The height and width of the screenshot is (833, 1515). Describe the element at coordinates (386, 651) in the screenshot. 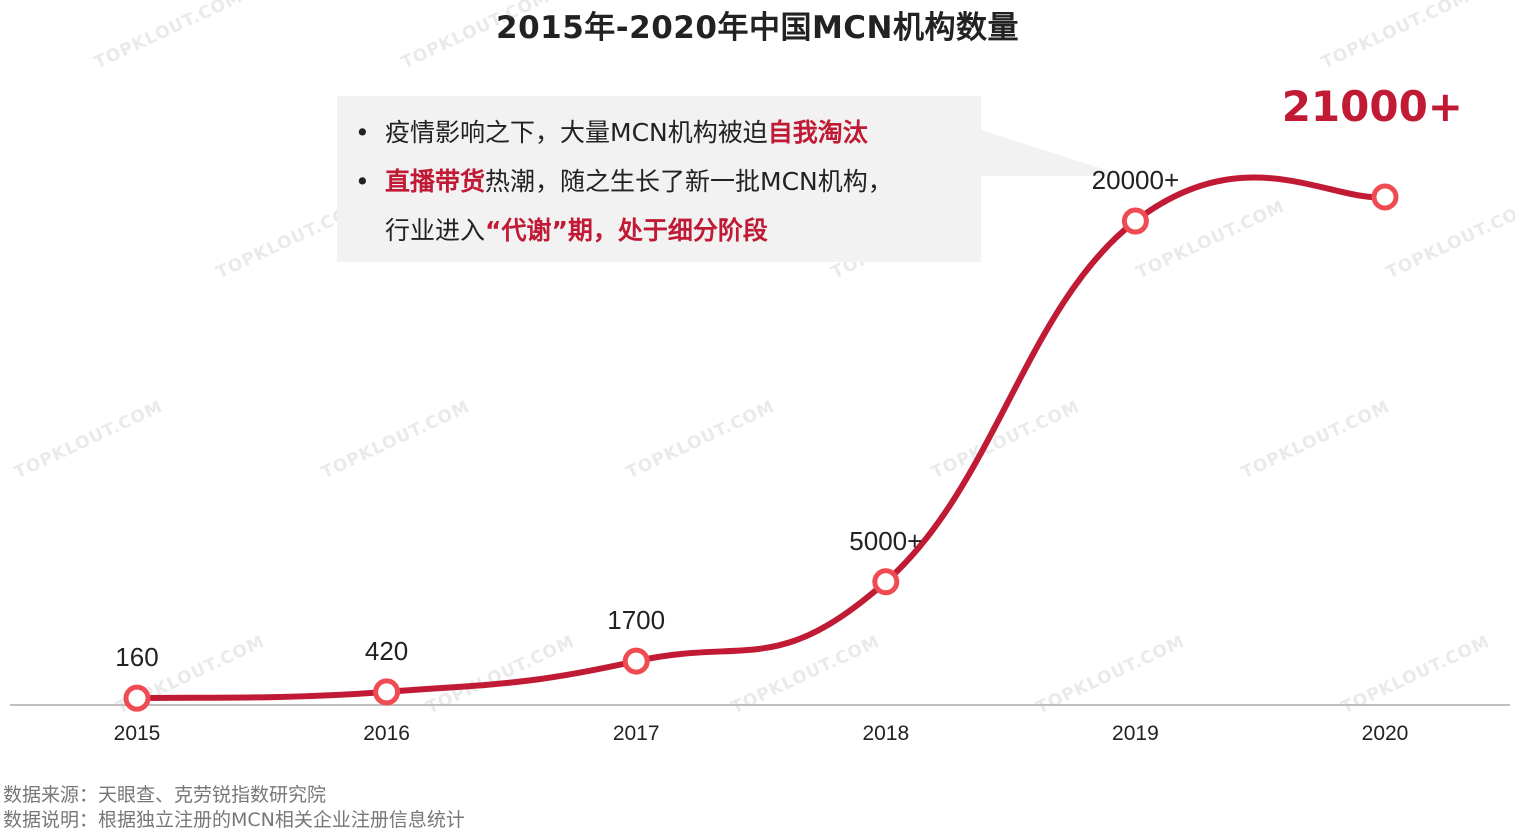

I see `data-label: 420` at that location.